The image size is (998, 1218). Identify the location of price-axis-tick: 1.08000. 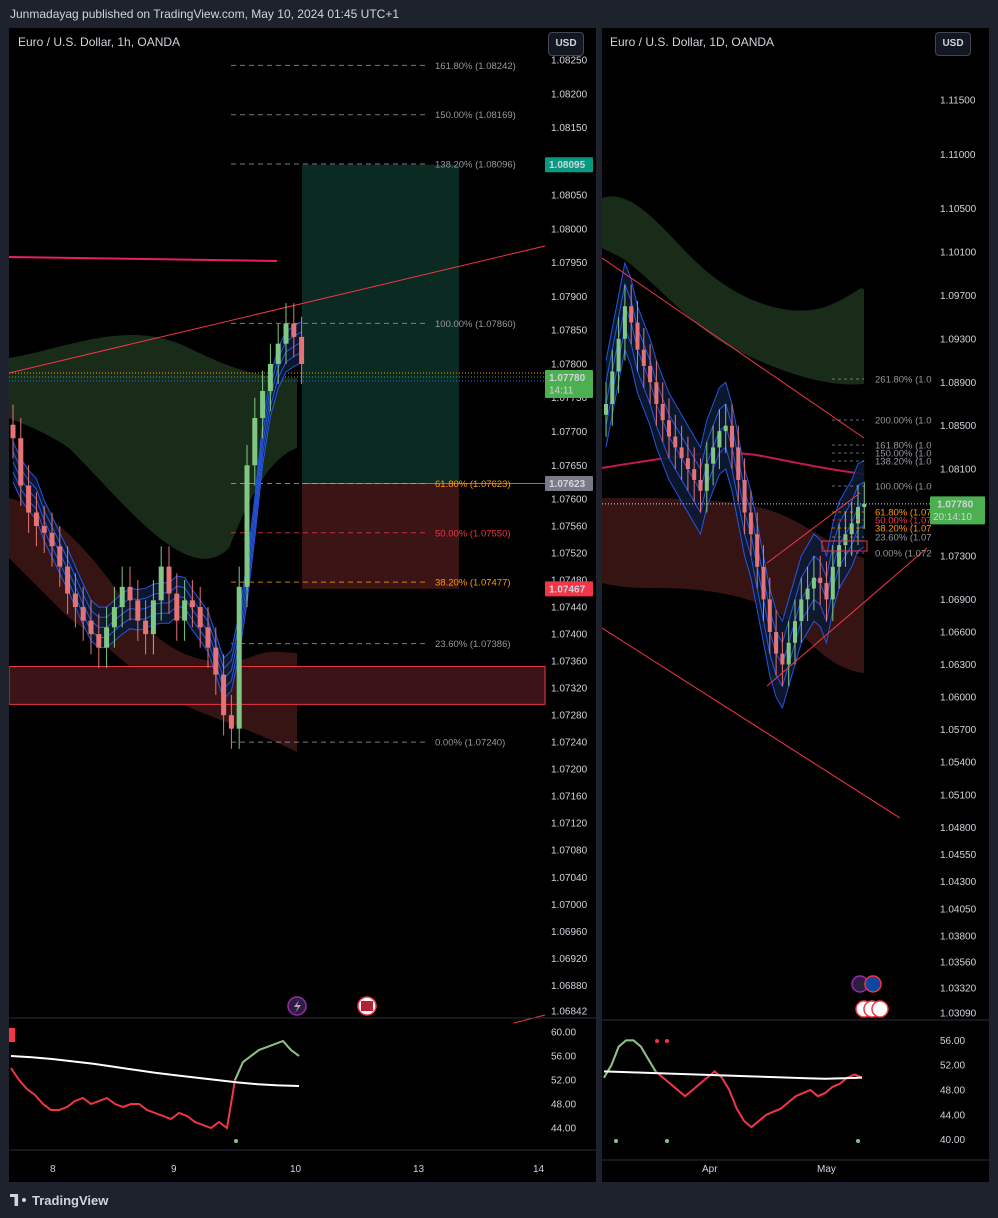
(569, 229).